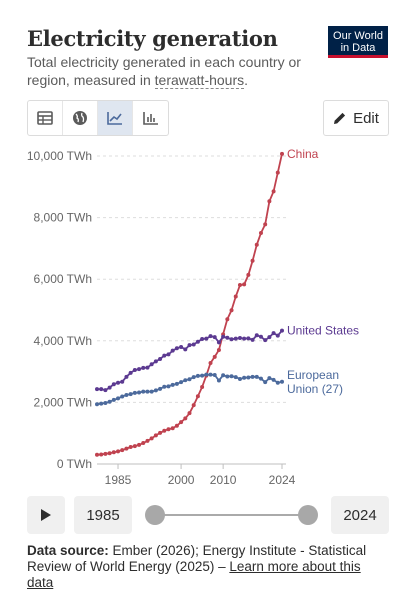 Image resolution: width=420 pixels, height=602 pixels. I want to click on series-label-european-union-27: European, so click(313, 375).